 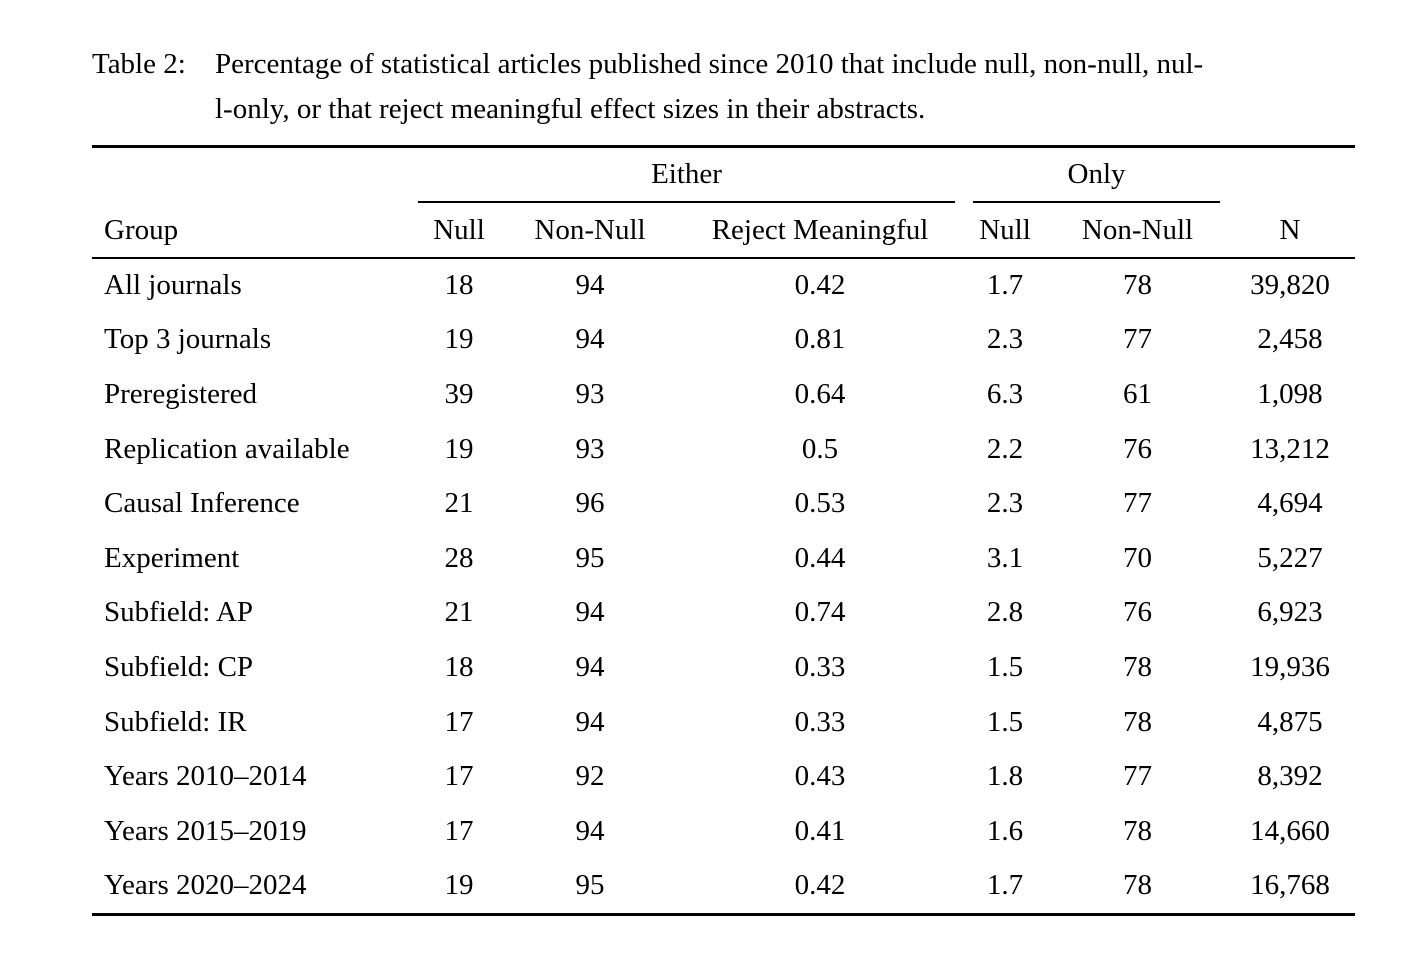 I want to click on cell-n: 4,875, so click(x=1290, y=721).